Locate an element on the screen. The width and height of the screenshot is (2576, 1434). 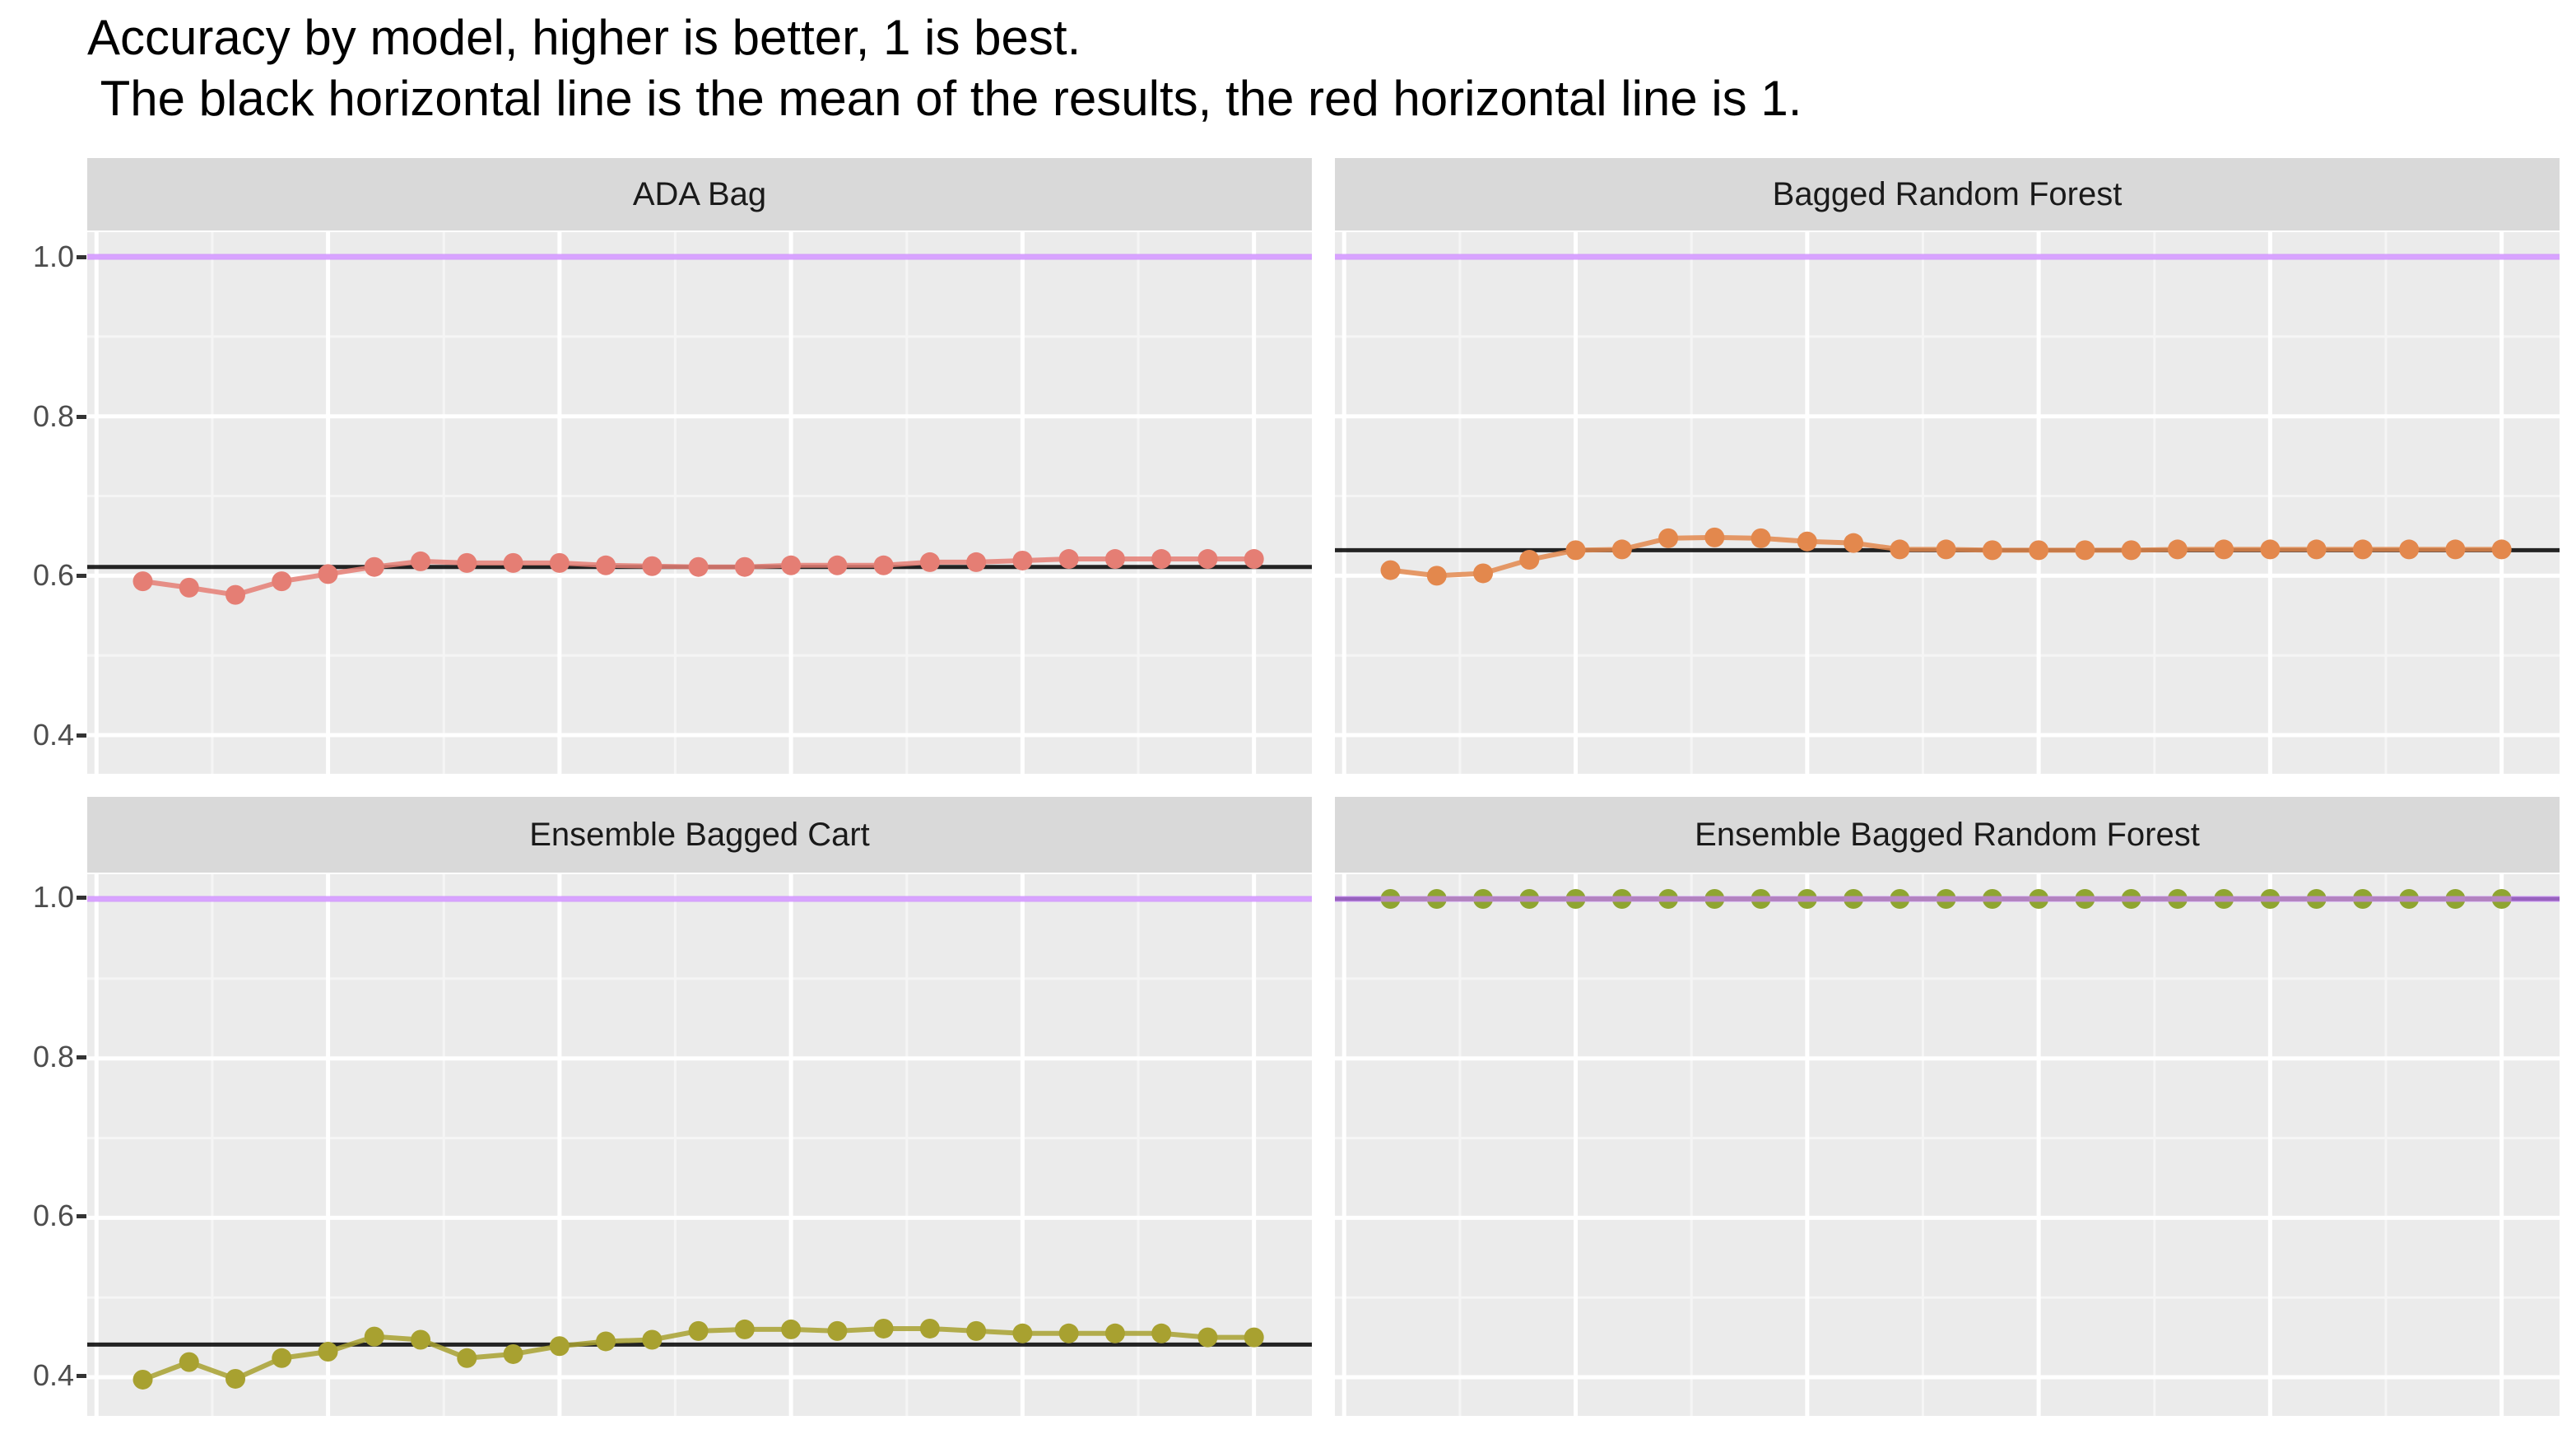
y-tick-label-top-0.6: 0.6 is located at coordinates (53, 575).